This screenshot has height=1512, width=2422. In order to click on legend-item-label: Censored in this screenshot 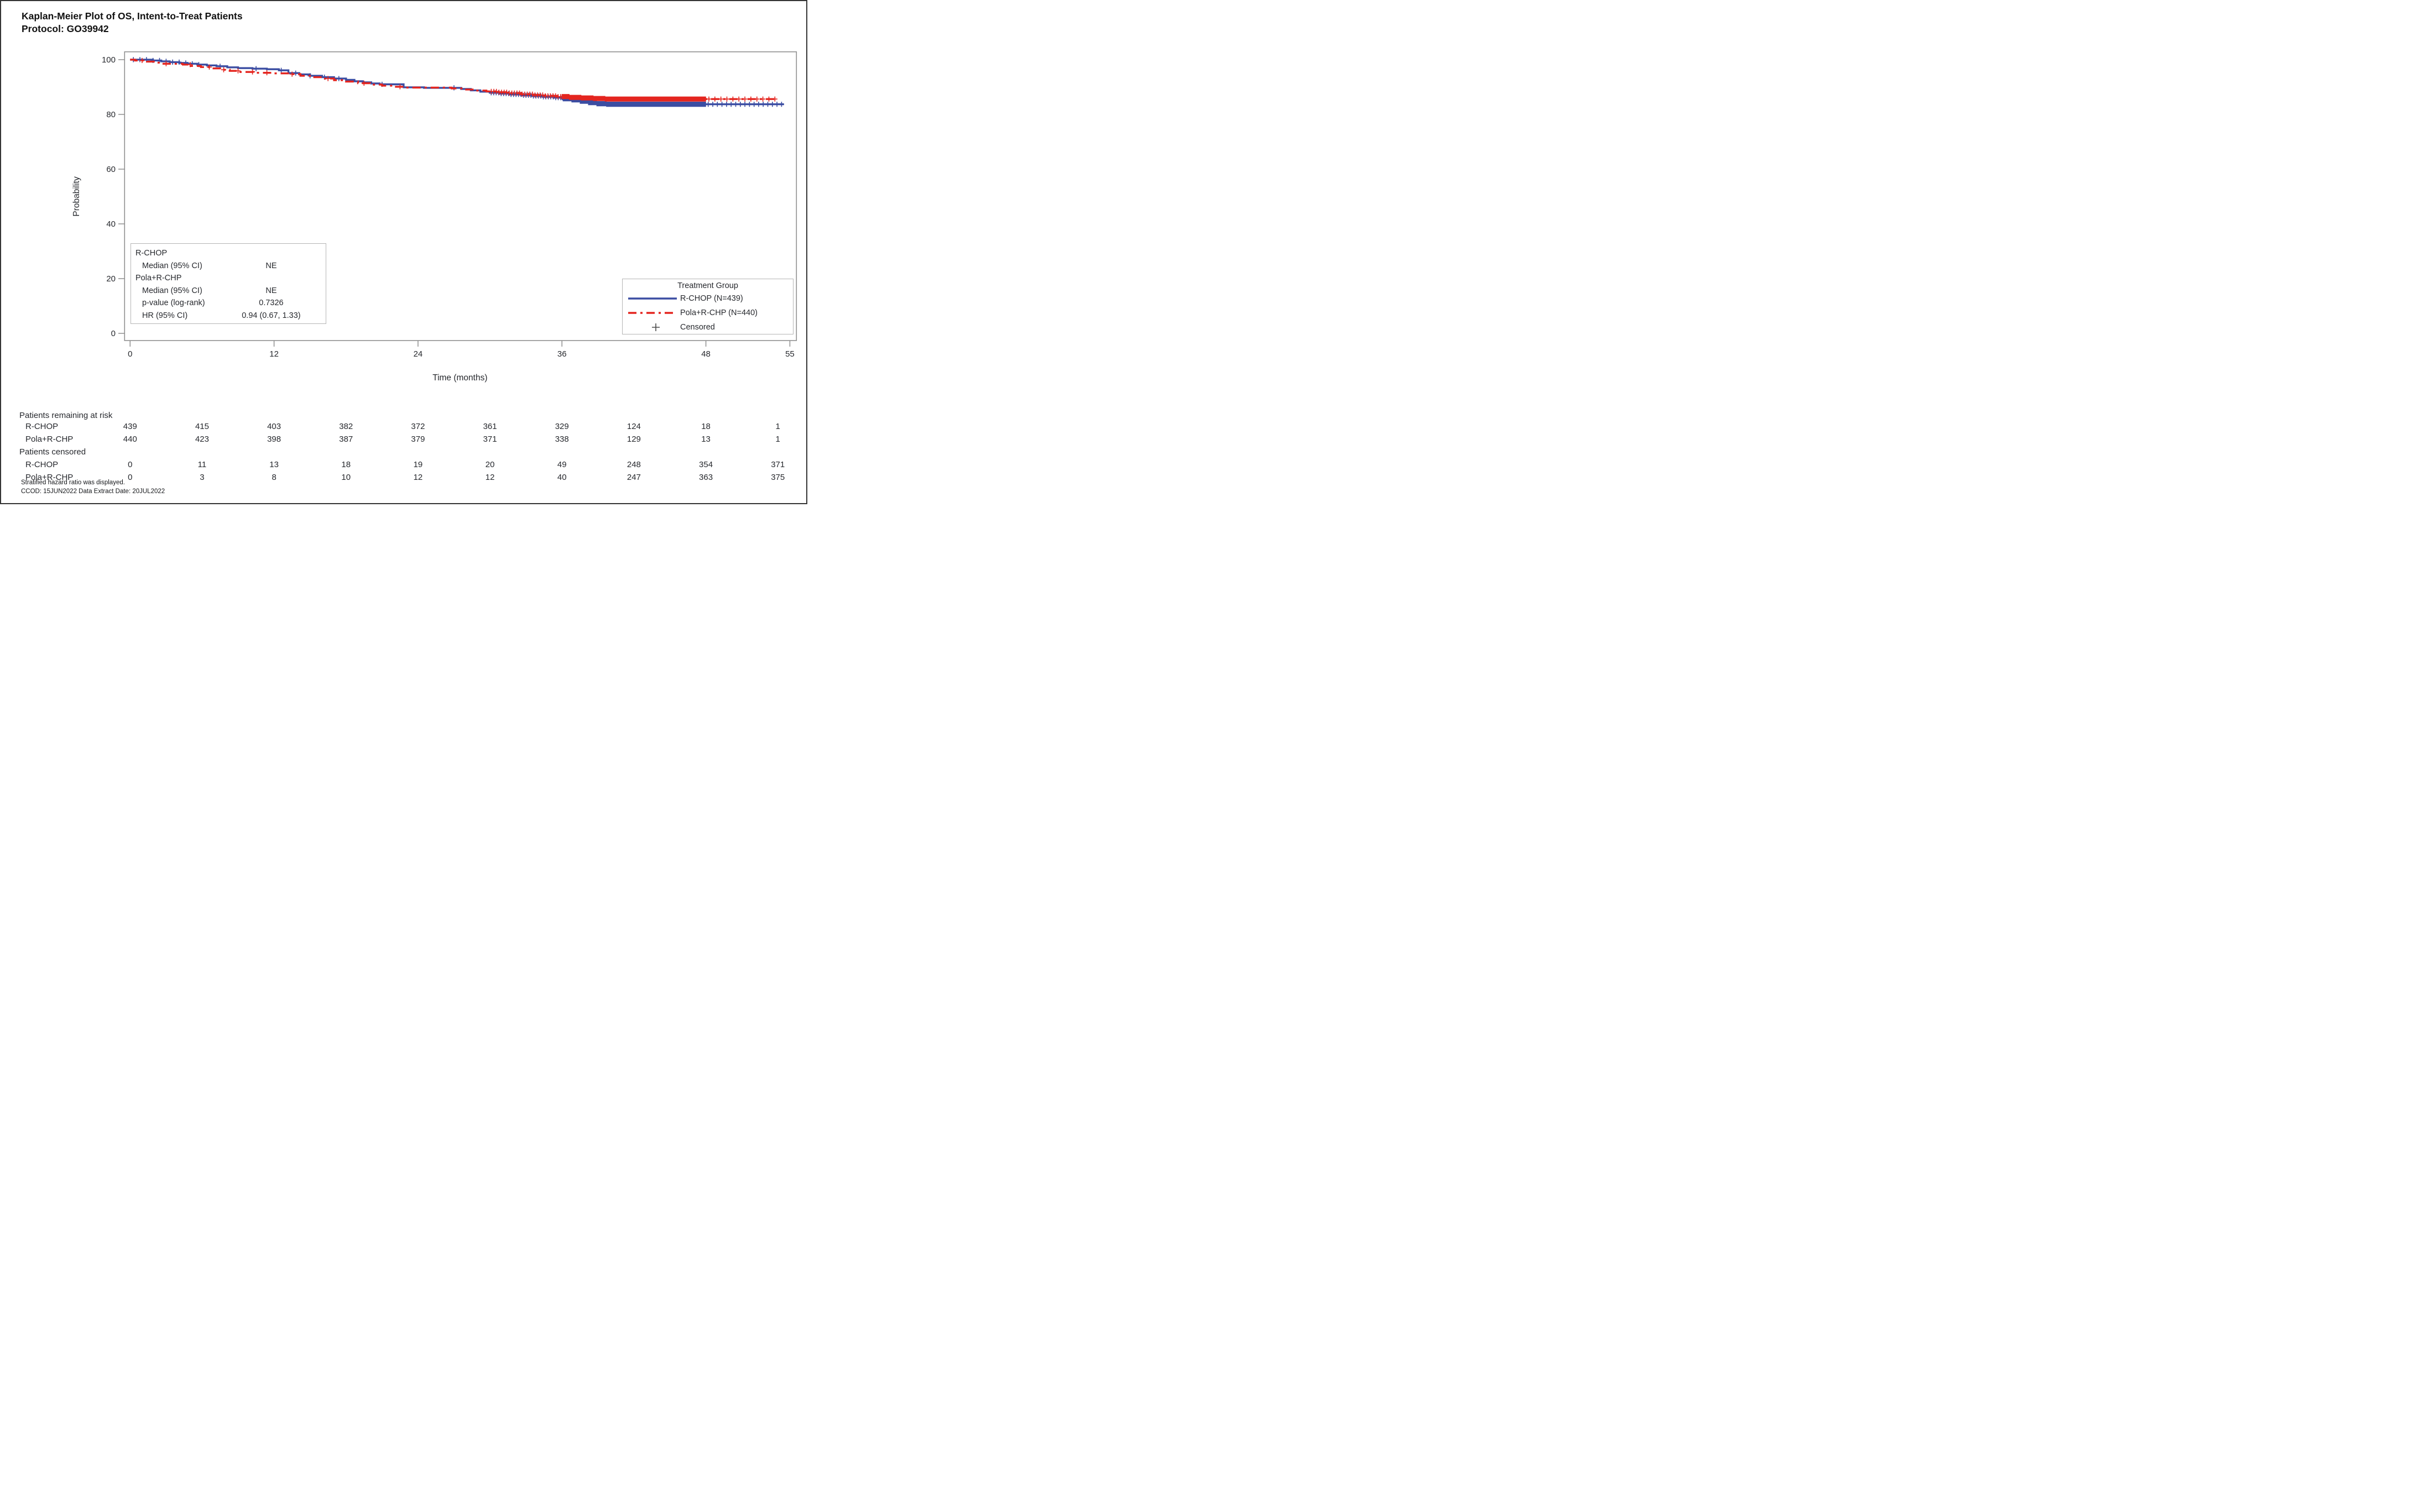, I will do `click(697, 328)`.